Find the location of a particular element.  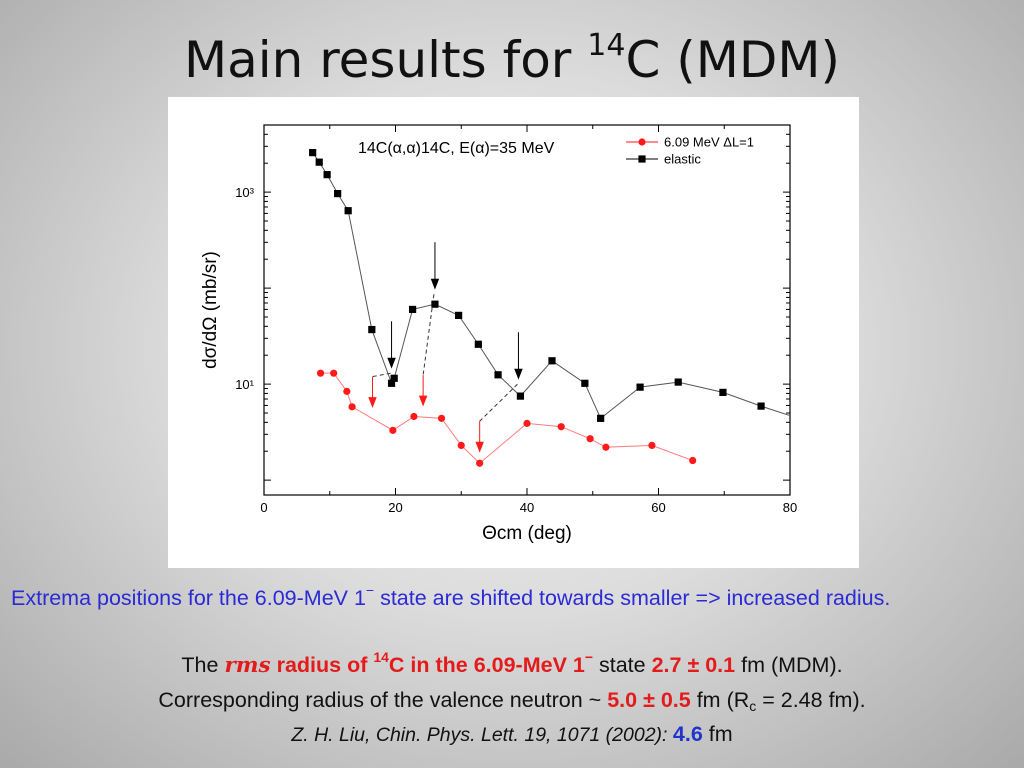

radius-label-1: radius of is located at coordinates (322, 665).